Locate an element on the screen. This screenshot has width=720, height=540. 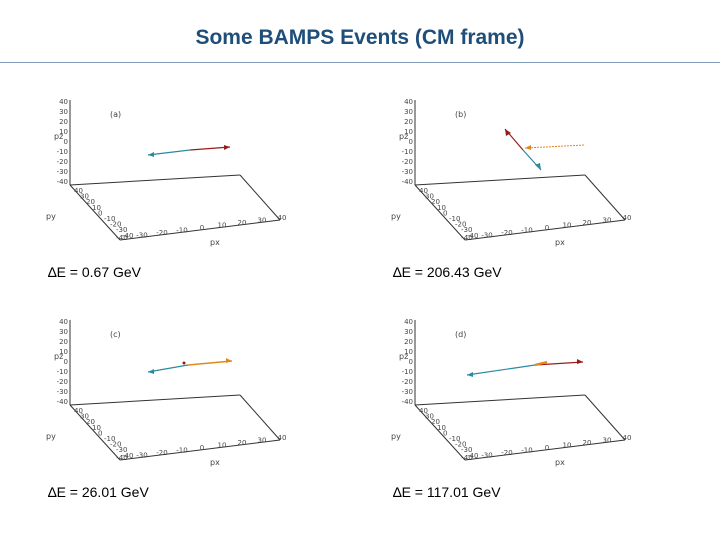
pz-tick-label: -20 is located at coordinates (407, 382).